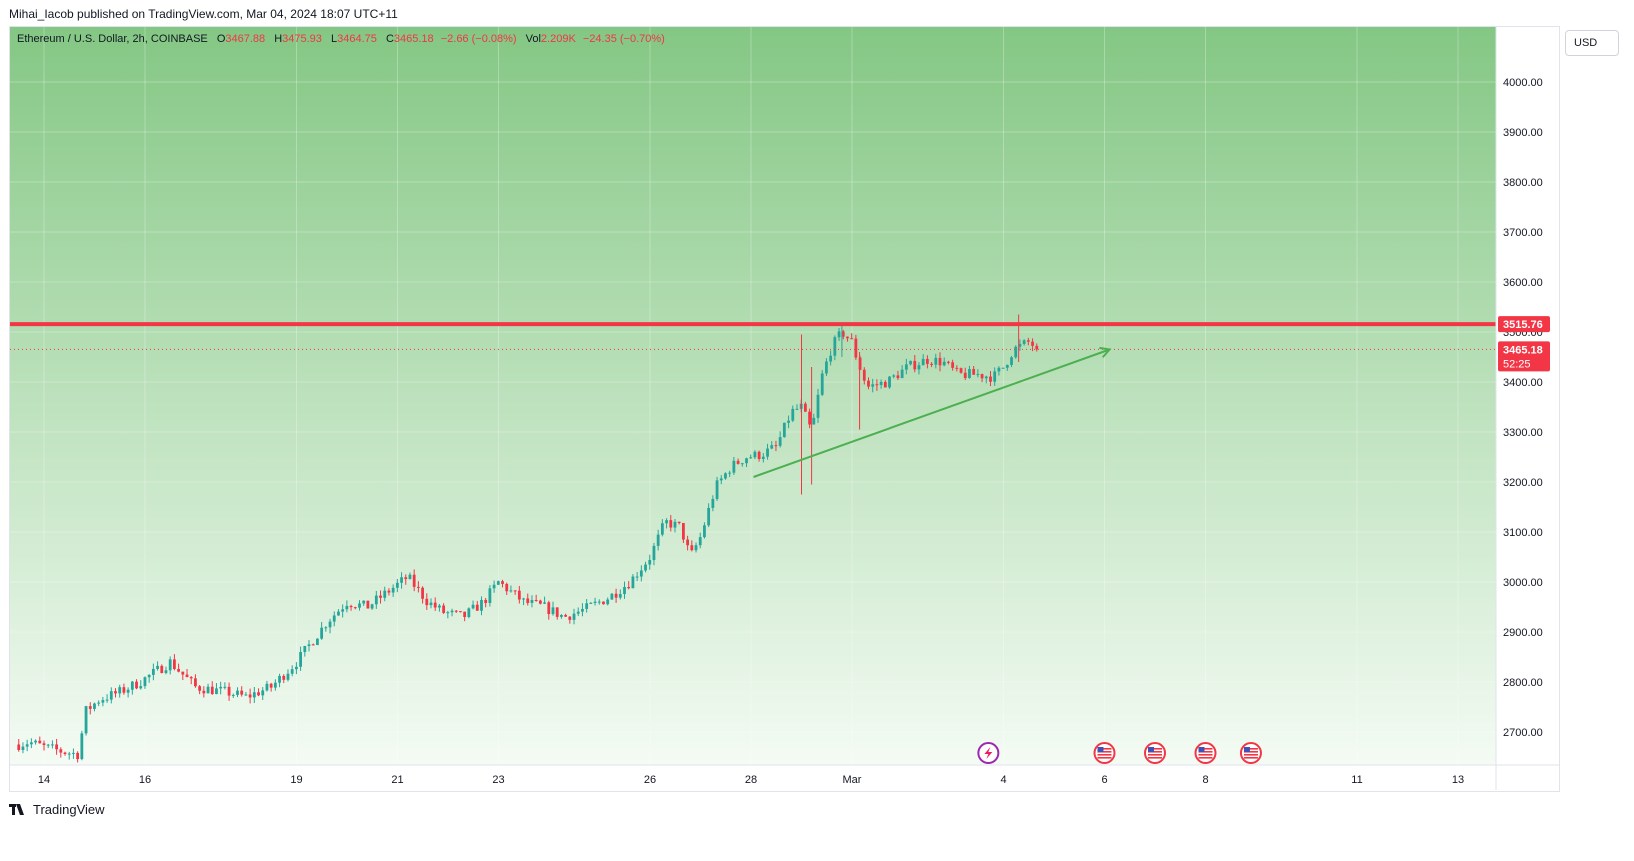  I want to click on y-tick-label: 3700.00, so click(1523, 233).